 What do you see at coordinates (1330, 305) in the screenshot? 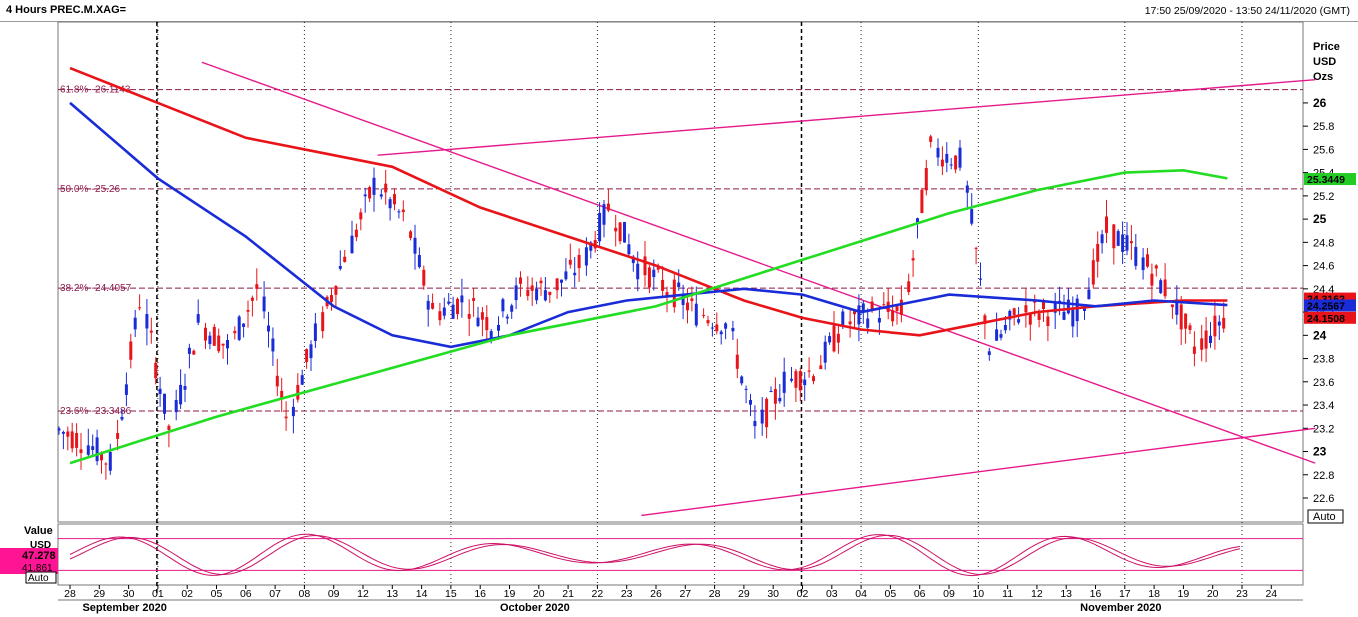
I see `price-tag` at bounding box center [1330, 305].